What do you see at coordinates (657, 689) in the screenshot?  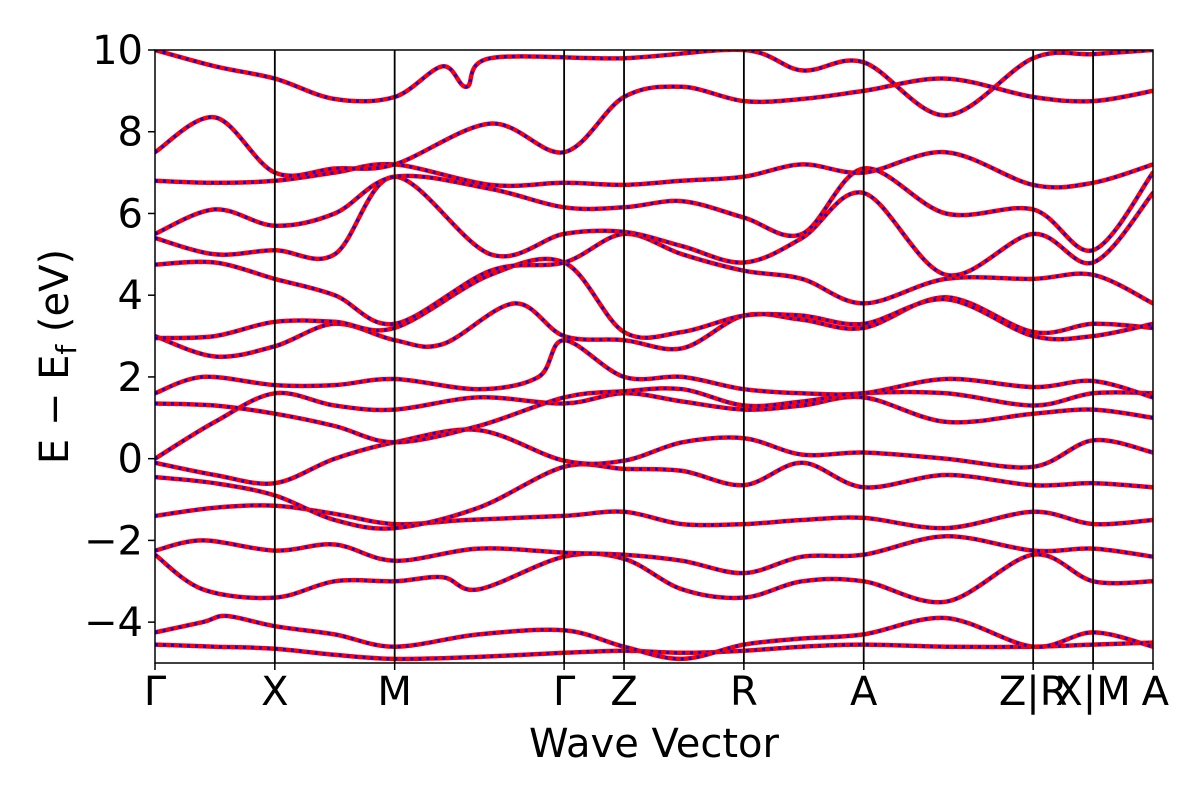 I see `x-axis: Γ X M Γ Z R A Z|RX|M A` at bounding box center [657, 689].